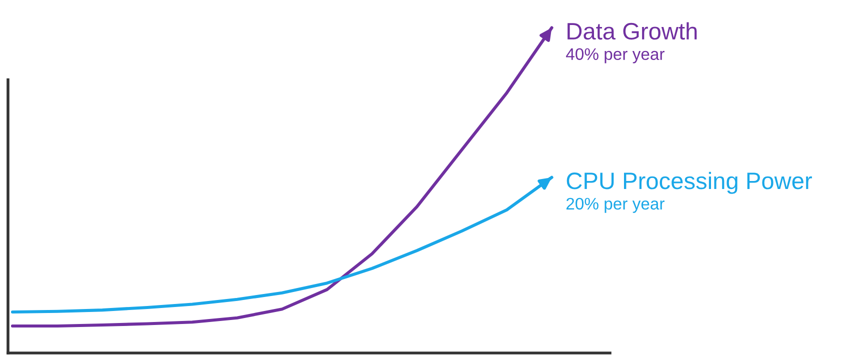 The image size is (865, 358). What do you see at coordinates (615, 205) in the screenshot?
I see `annotation: 20% per year` at bounding box center [615, 205].